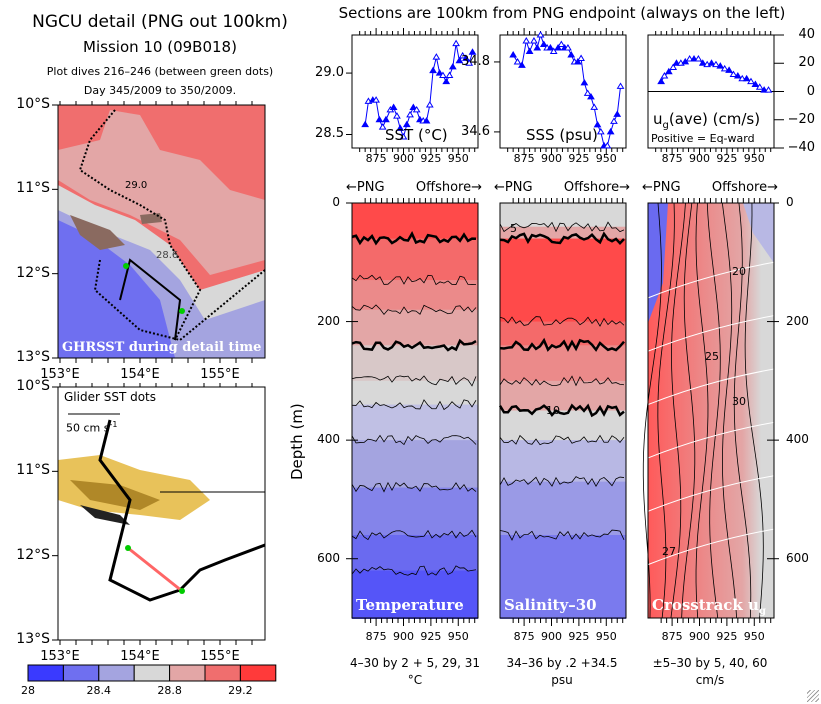 The height and width of the screenshot is (704, 821). I want to click on ug-contours-note: ±5–30 by 5, 40, 60, so click(710, 663).